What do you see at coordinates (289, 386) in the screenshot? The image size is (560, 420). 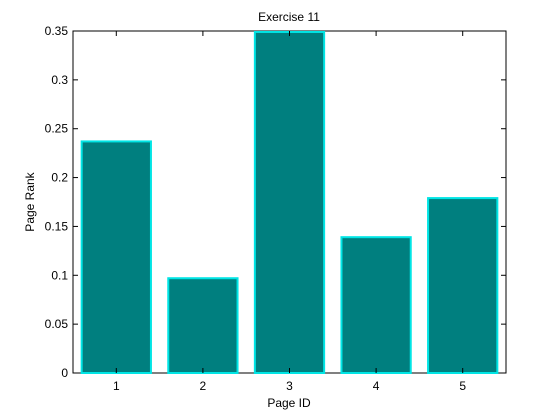 I see `x-tick-label: 3` at bounding box center [289, 386].